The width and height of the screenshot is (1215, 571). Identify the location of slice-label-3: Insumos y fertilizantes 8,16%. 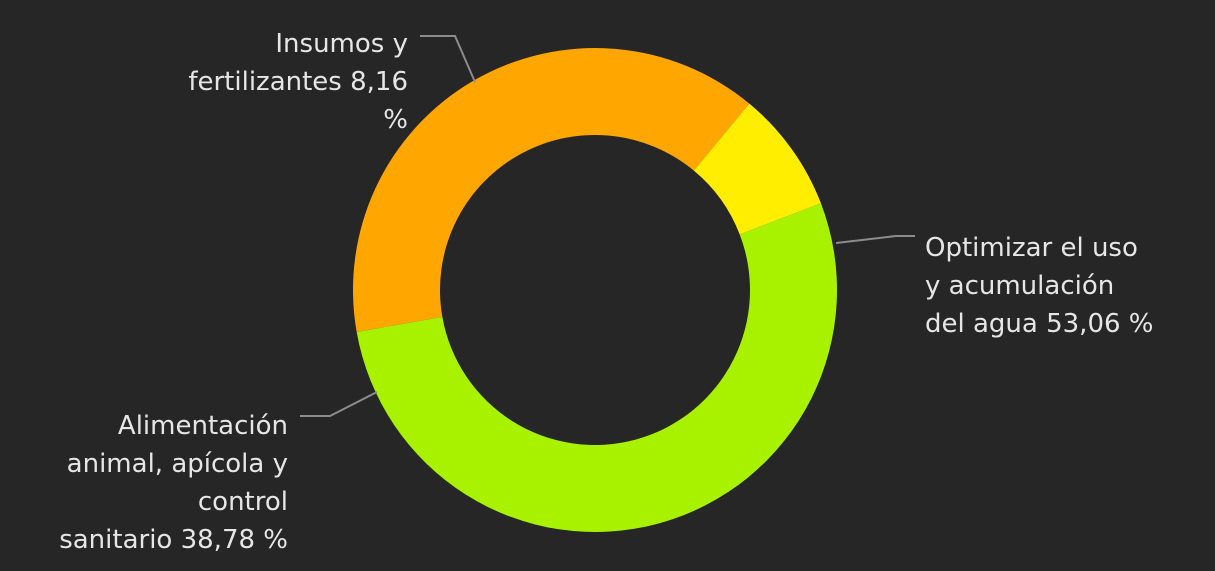
(298, 82).